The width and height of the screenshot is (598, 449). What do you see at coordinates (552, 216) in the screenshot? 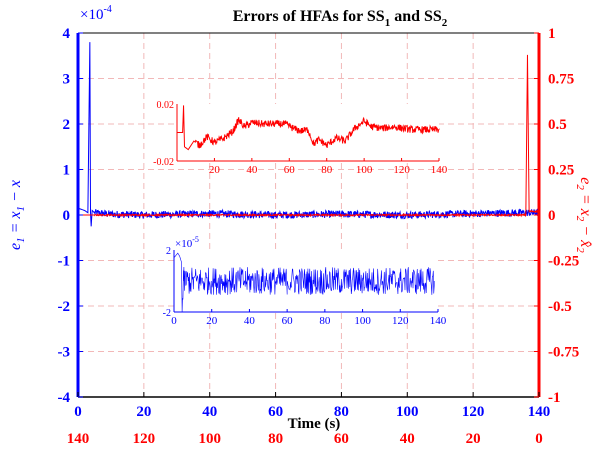
I see `y-right-tick-label-0: 0` at bounding box center [552, 216].